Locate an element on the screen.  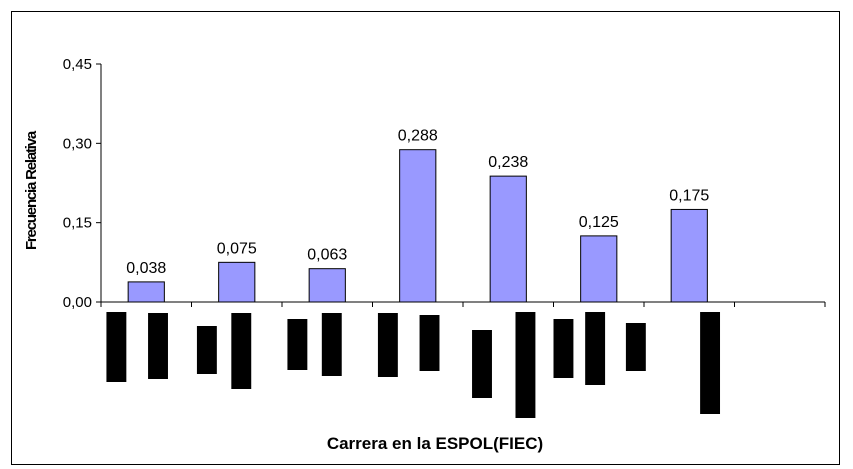
y-tick-label: 0,00 is located at coordinates (77, 302).